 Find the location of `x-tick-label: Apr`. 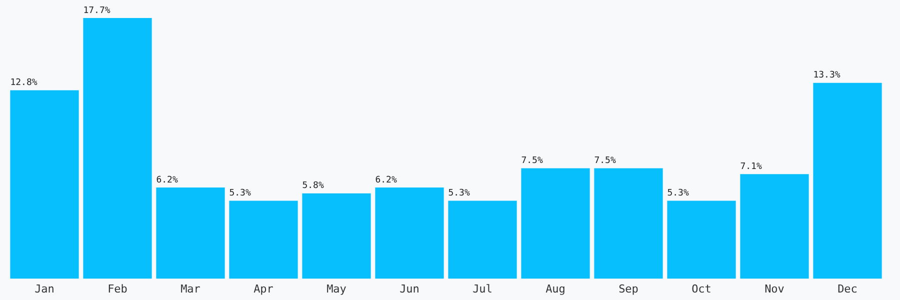

x-tick-label: Apr is located at coordinates (264, 289).